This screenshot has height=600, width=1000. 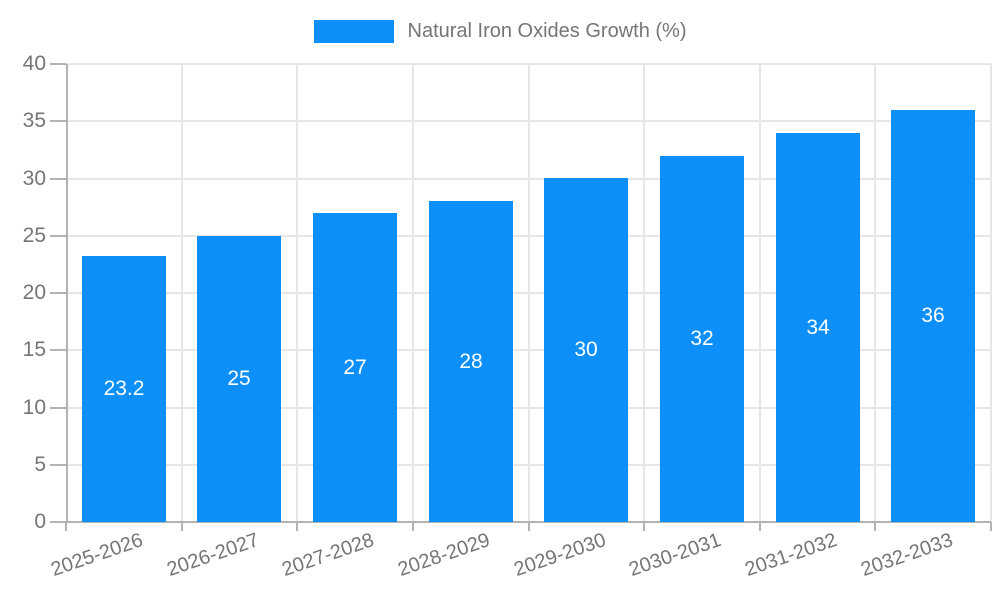 I want to click on legend-label: Natural Iron Oxides Growth (%), so click(x=547, y=31).